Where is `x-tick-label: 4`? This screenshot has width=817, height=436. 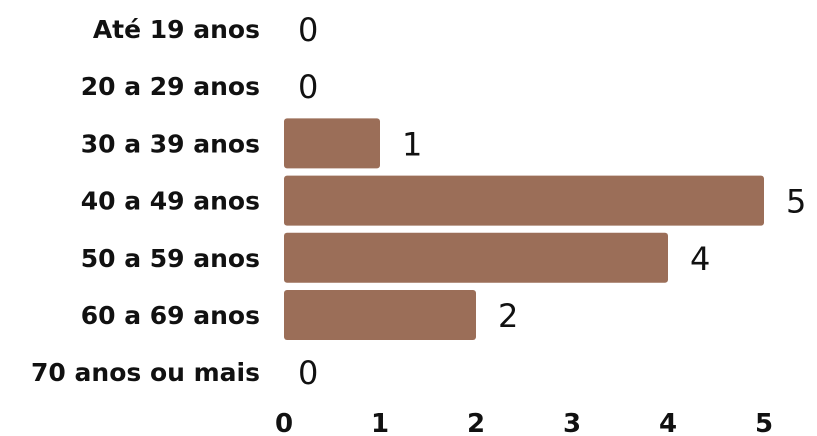
x-tick-label: 4 is located at coordinates (668, 422).